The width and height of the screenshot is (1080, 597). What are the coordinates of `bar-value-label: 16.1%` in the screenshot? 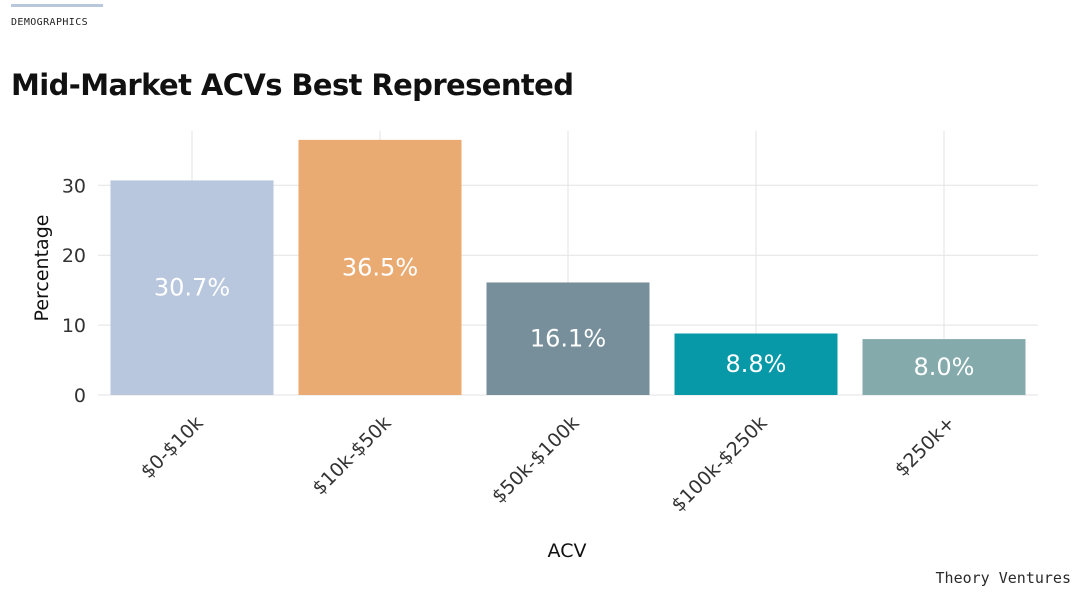 It's located at (568, 339).